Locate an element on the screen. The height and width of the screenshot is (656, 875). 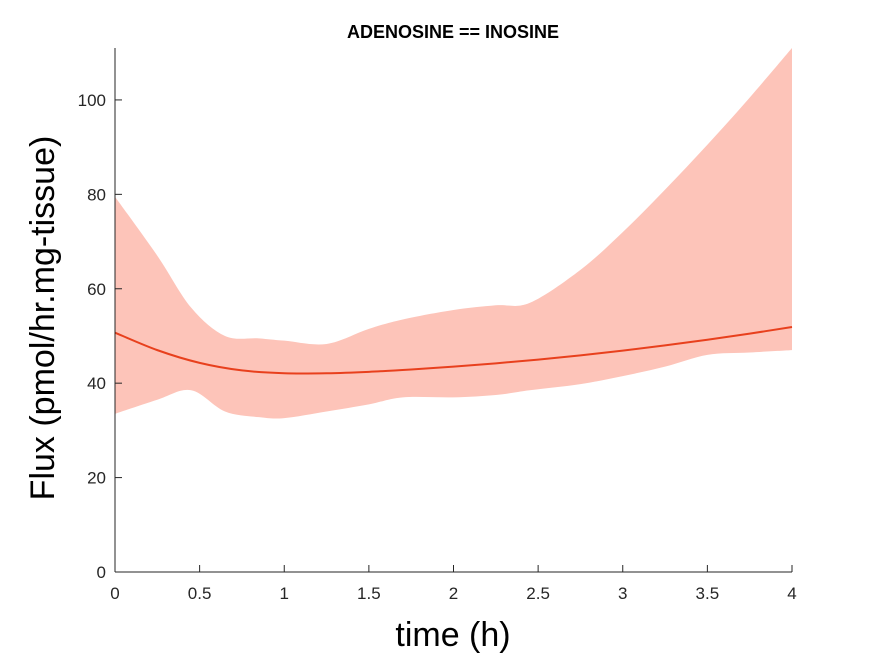
x-tick-label: 3 is located at coordinates (622, 593).